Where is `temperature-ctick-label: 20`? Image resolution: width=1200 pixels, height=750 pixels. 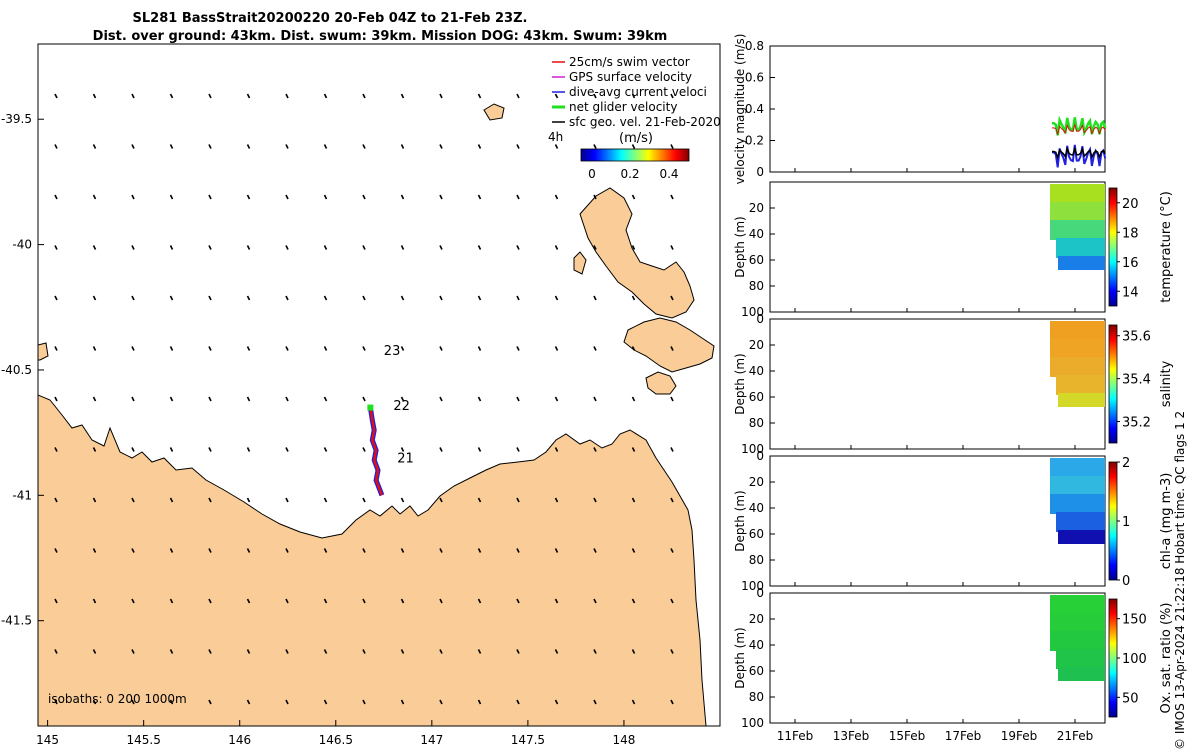
temperature-ctick-label: 20 is located at coordinates (1130, 204).